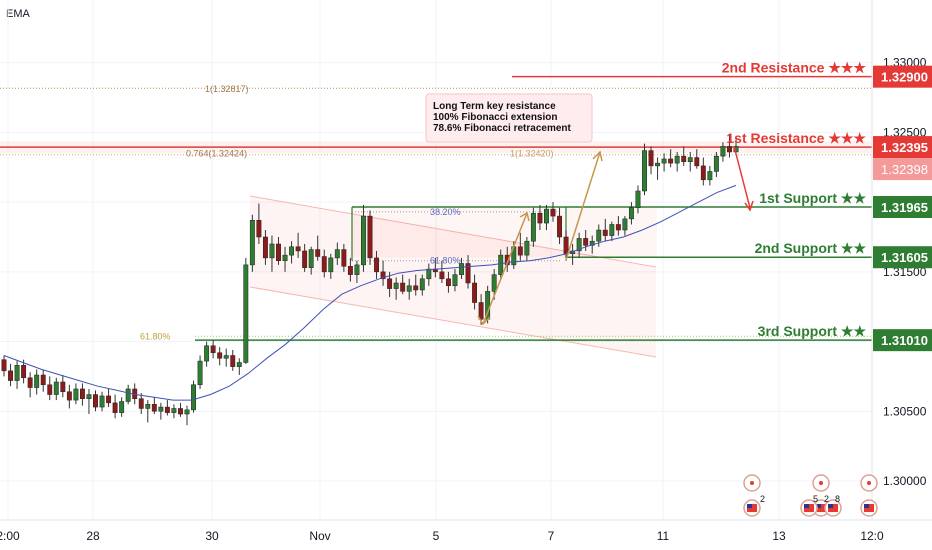 This screenshot has height=550, width=932. What do you see at coordinates (466, 535) in the screenshot?
I see `time-axis` at bounding box center [466, 535].